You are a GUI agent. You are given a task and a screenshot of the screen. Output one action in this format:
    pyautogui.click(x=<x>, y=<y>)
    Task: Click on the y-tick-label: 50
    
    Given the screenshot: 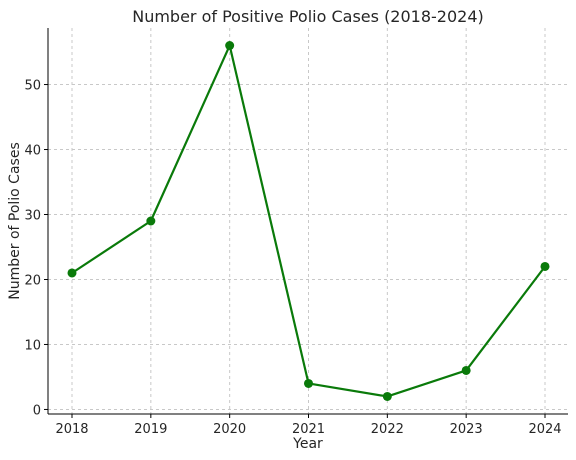 What is the action you would take?
    pyautogui.click(x=32, y=86)
    